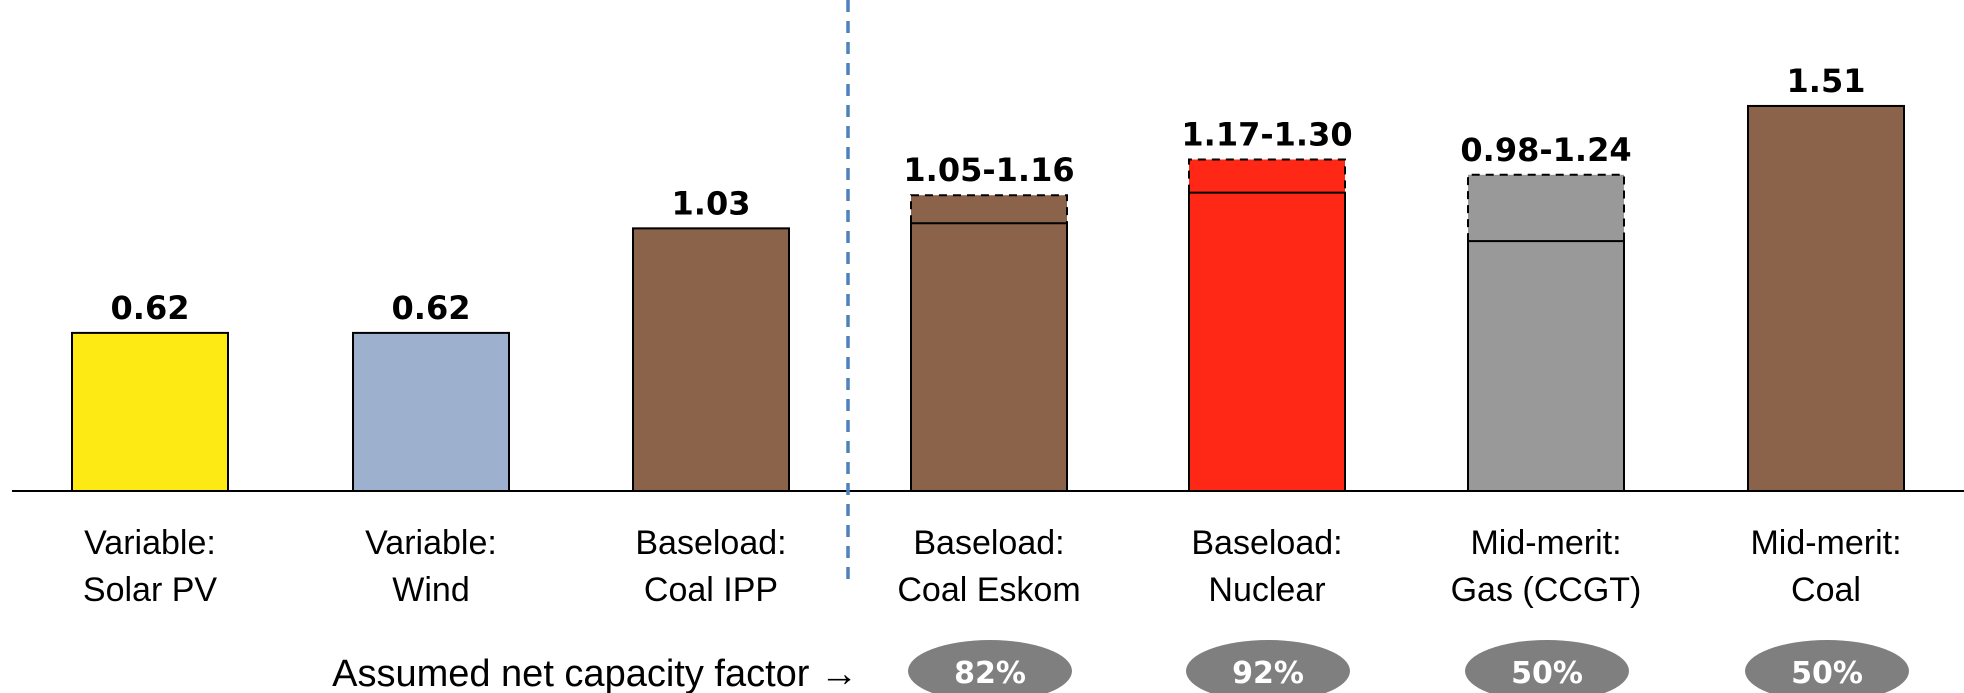 This screenshot has width=1964, height=693. I want to click on value-label-2: 1.03, so click(711, 203).